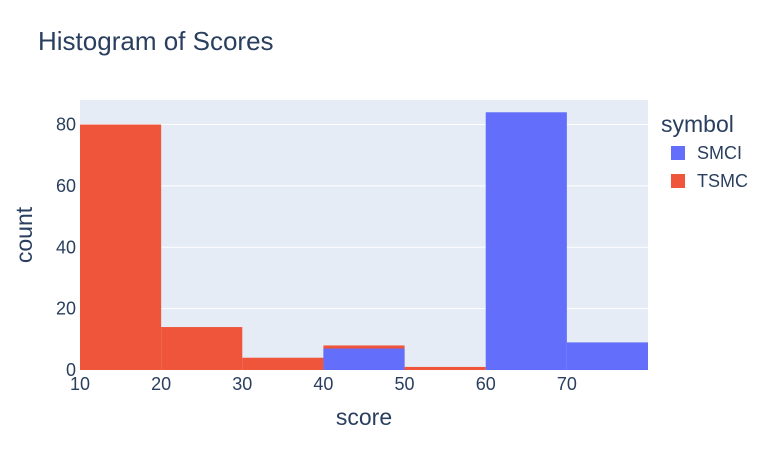  What do you see at coordinates (719, 153) in the screenshot?
I see `legend-label-smci: SMCI` at bounding box center [719, 153].